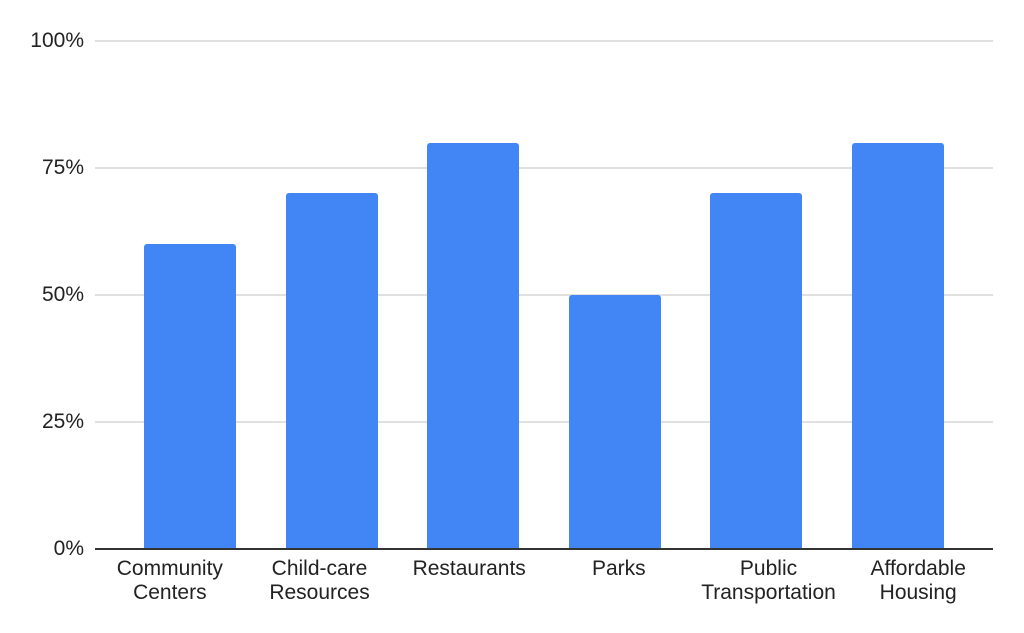  What do you see at coordinates (768, 580) in the screenshot?
I see `x-label-public-transportation: Public Transportation` at bounding box center [768, 580].